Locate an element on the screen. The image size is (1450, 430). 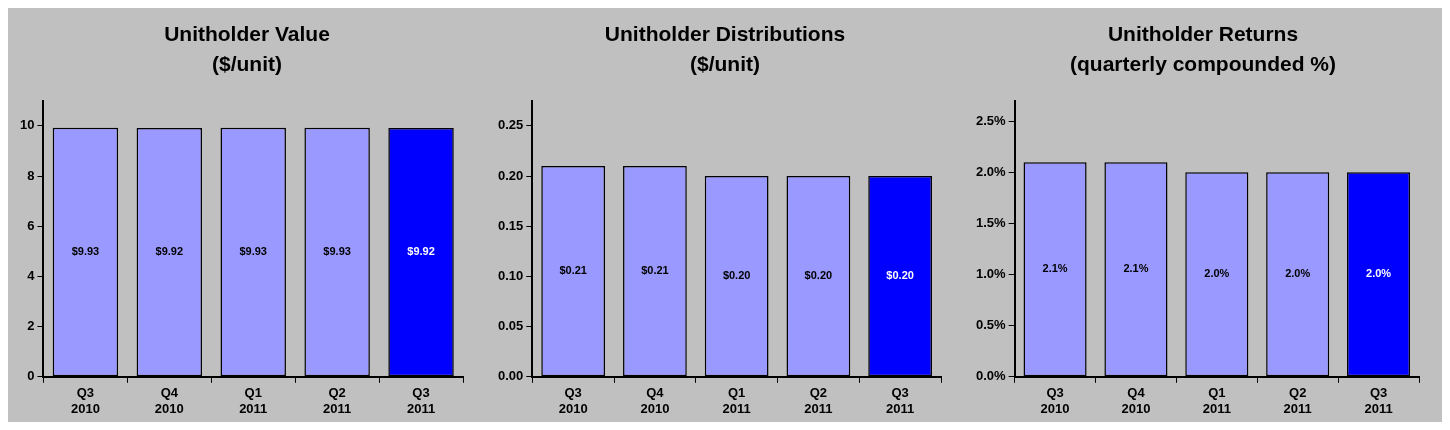
y-tick-label: 6 is located at coordinates (31, 225).